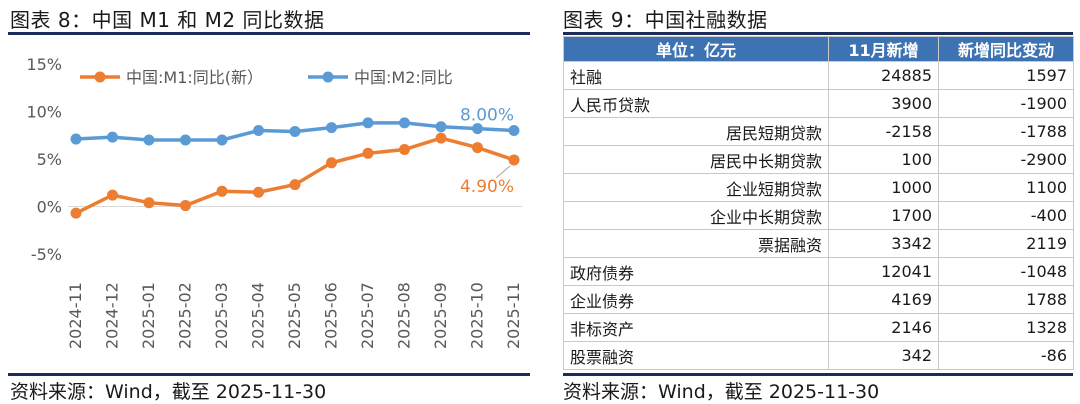  I want to click on x-tick-label: 2025-08, so click(404, 315).